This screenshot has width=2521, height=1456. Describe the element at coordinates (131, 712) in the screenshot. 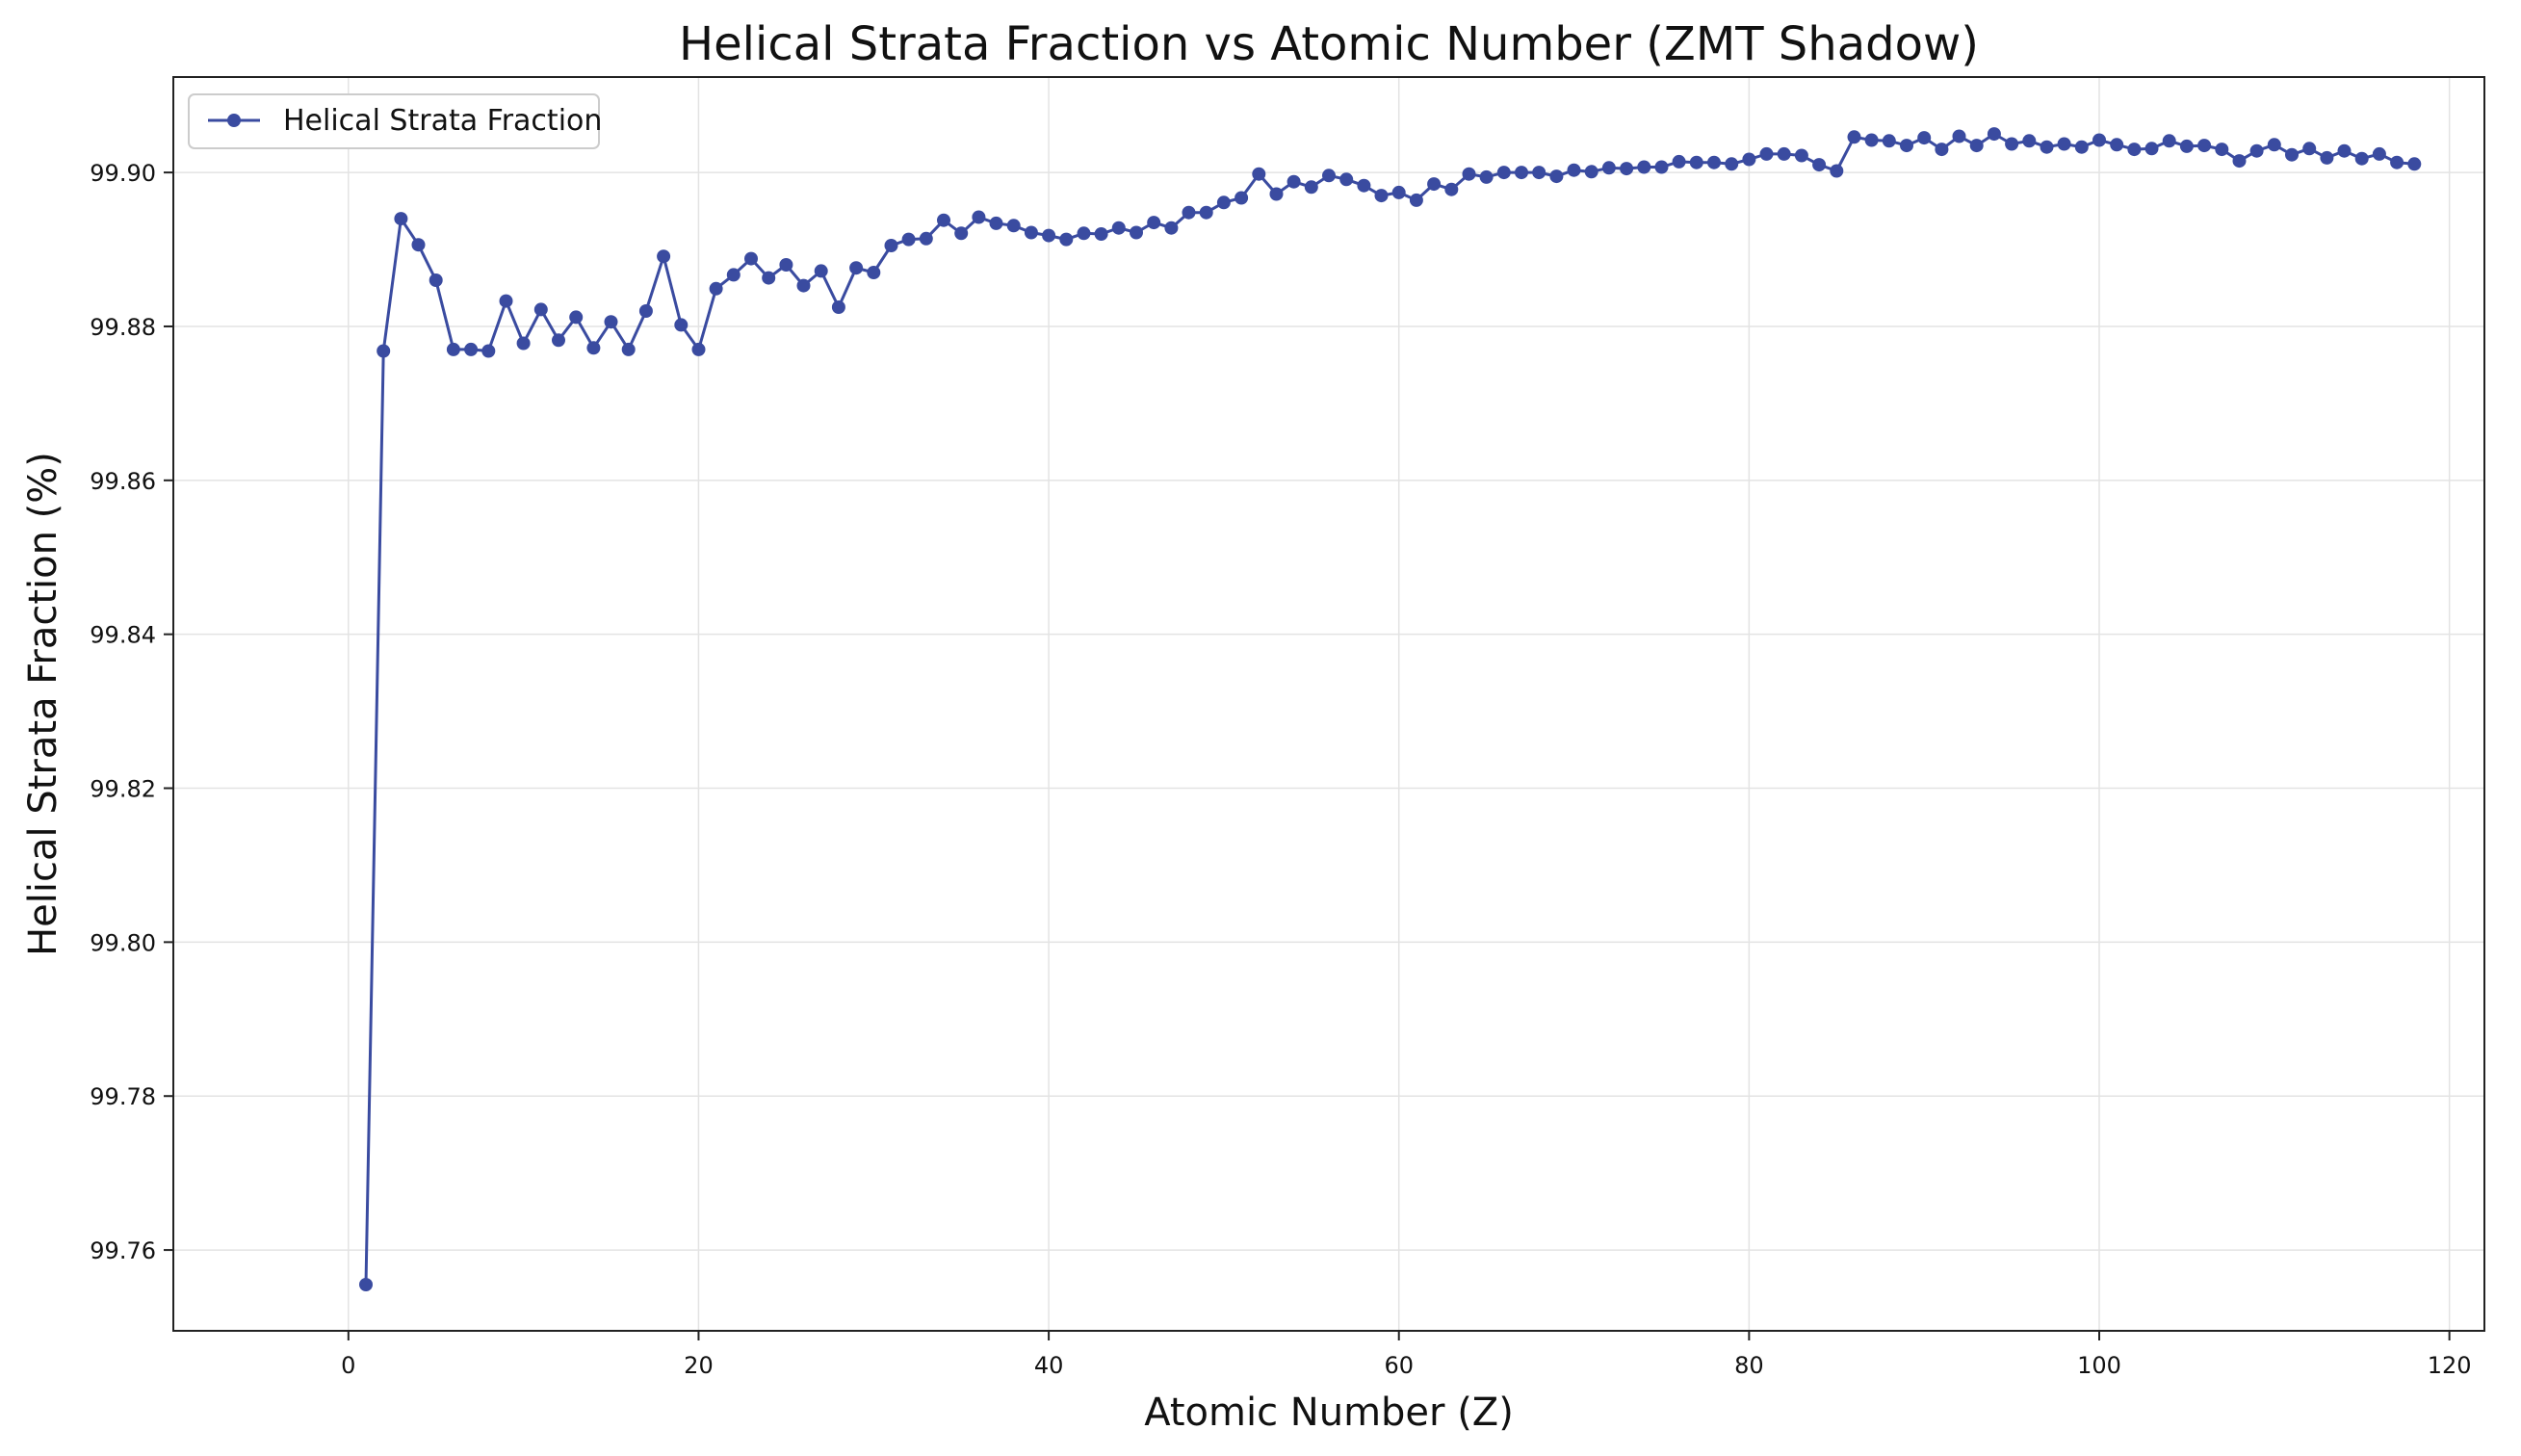

I see `y-axis: 99.76 99.78 99.80 99.82 99.84 99.86 99.88 99.90` at that location.